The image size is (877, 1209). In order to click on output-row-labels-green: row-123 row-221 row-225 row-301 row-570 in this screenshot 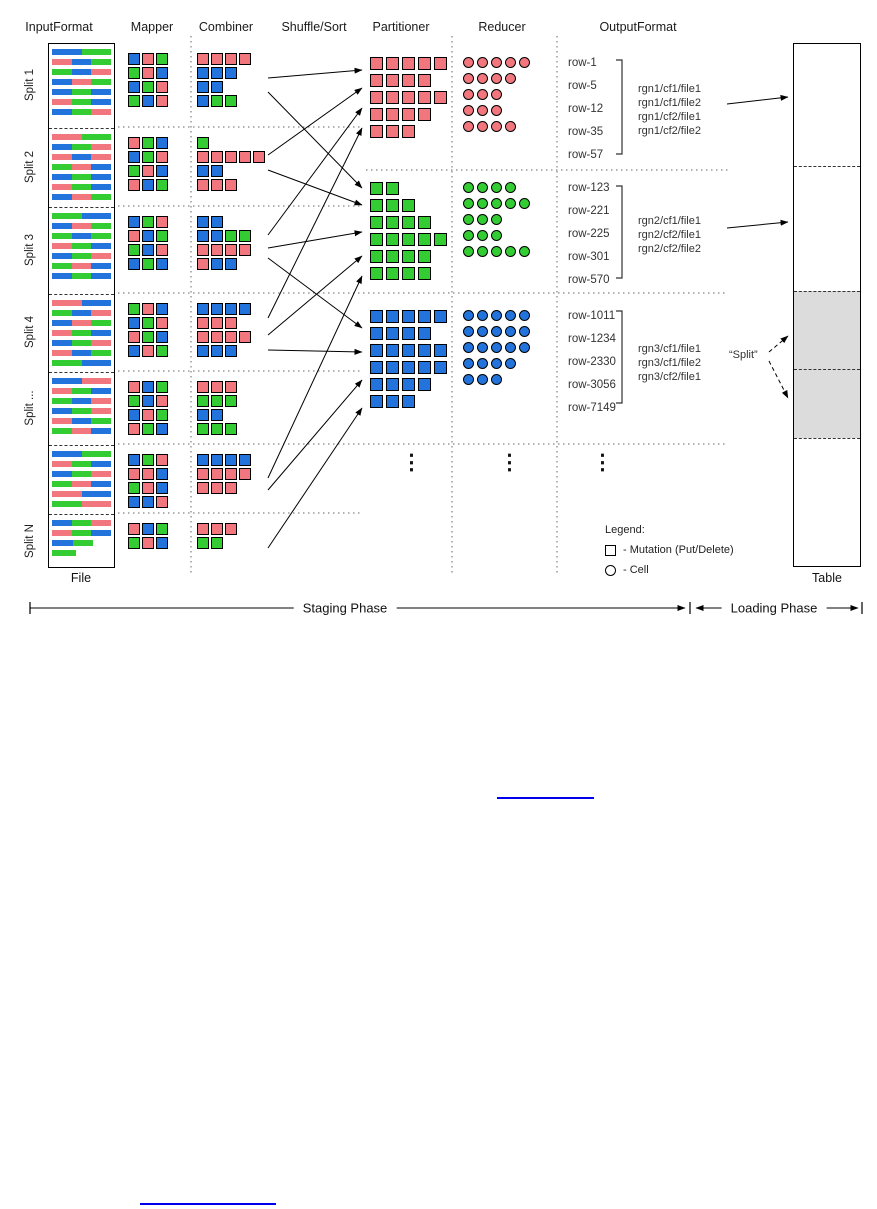, I will do `click(589, 234)`.